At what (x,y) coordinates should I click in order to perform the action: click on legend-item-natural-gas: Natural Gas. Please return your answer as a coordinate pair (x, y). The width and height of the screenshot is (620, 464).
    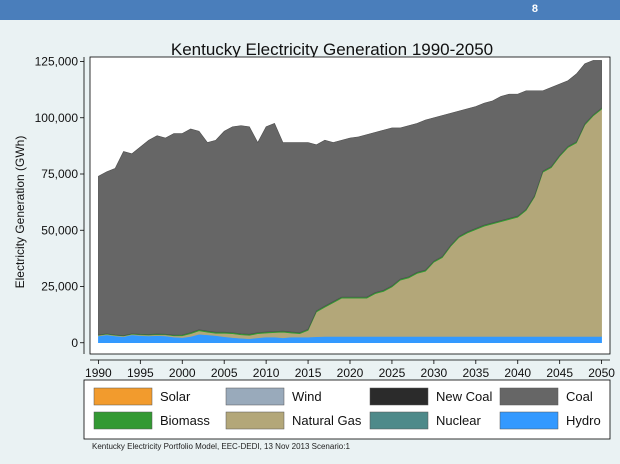
    Looking at the image, I should click on (293, 420).